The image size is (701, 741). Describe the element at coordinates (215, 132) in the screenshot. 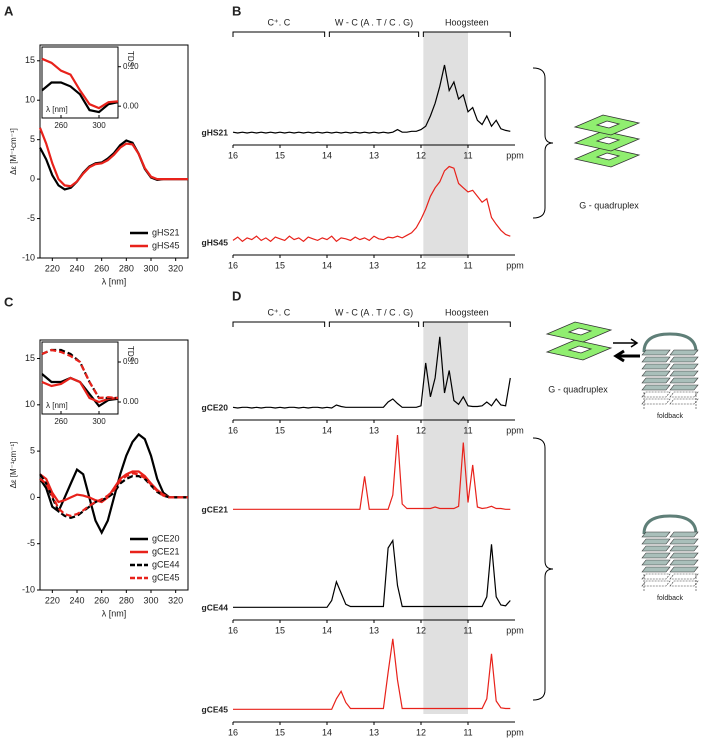

I see `spectrum-name: gHS21` at that location.